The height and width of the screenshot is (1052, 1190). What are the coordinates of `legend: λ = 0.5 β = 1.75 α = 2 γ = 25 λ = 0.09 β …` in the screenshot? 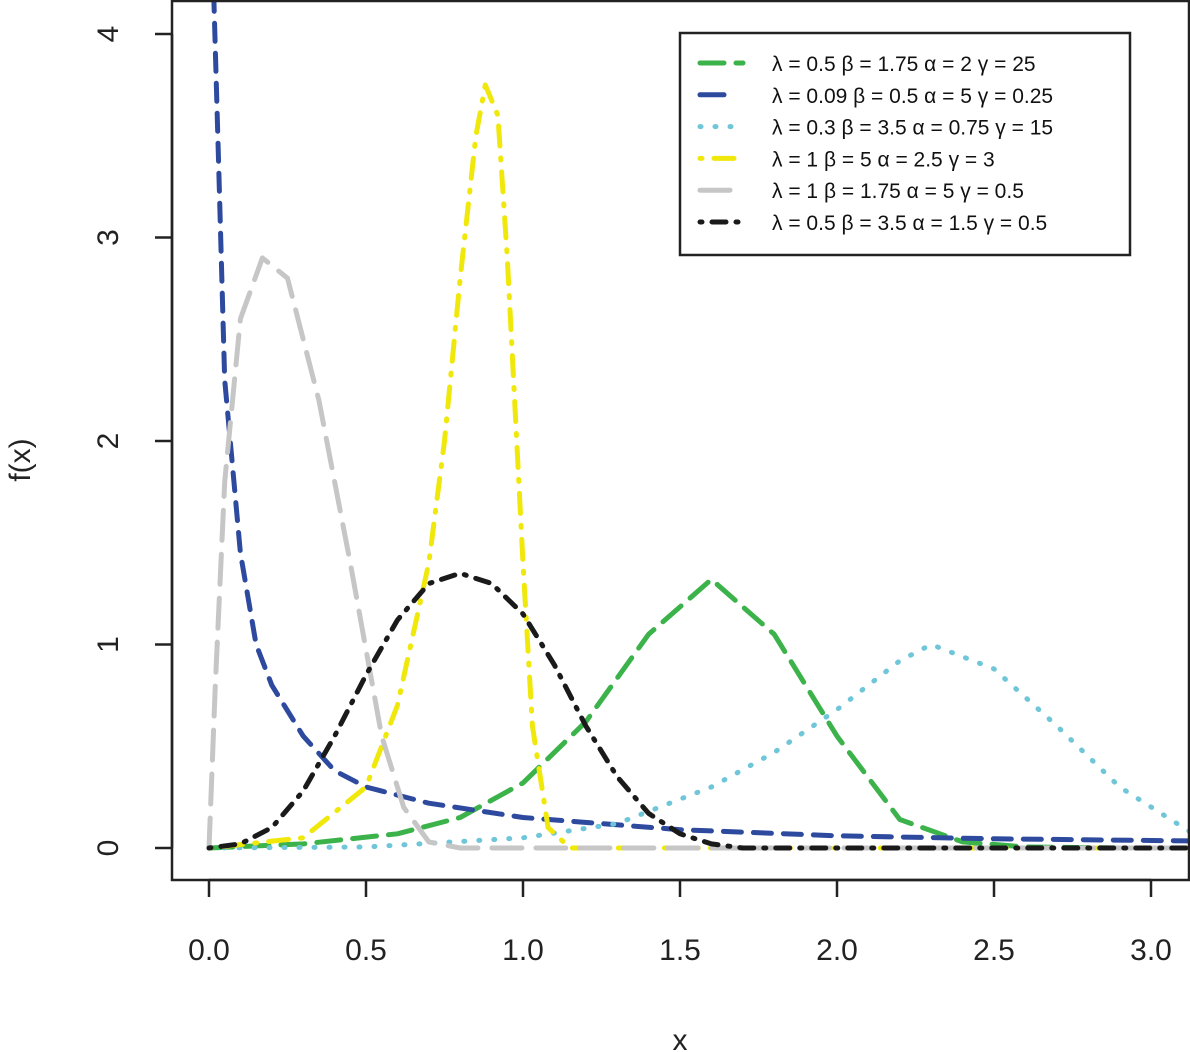 It's located at (905, 144).